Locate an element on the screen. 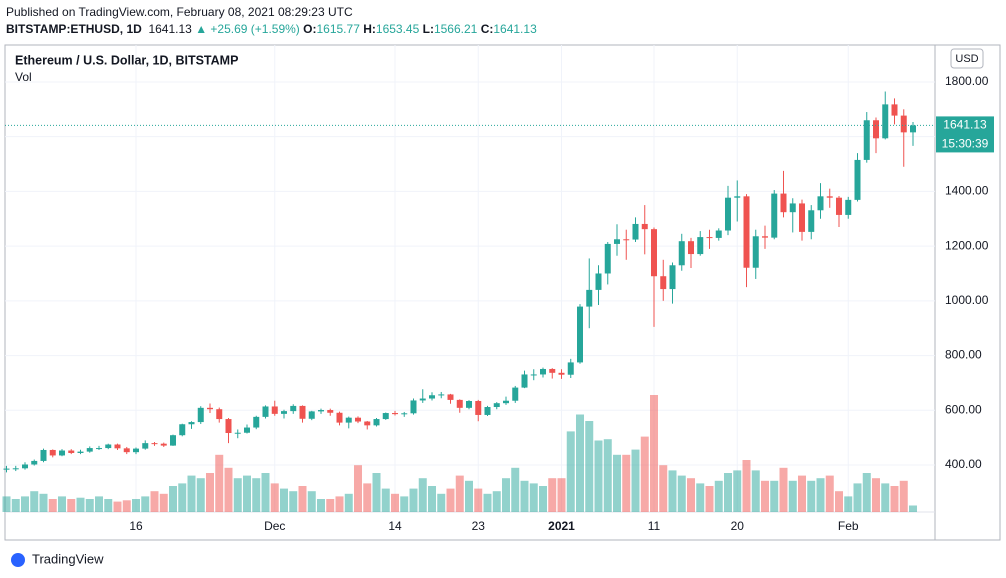 The width and height of the screenshot is (1006, 578). l-label: L: is located at coordinates (428, 29).